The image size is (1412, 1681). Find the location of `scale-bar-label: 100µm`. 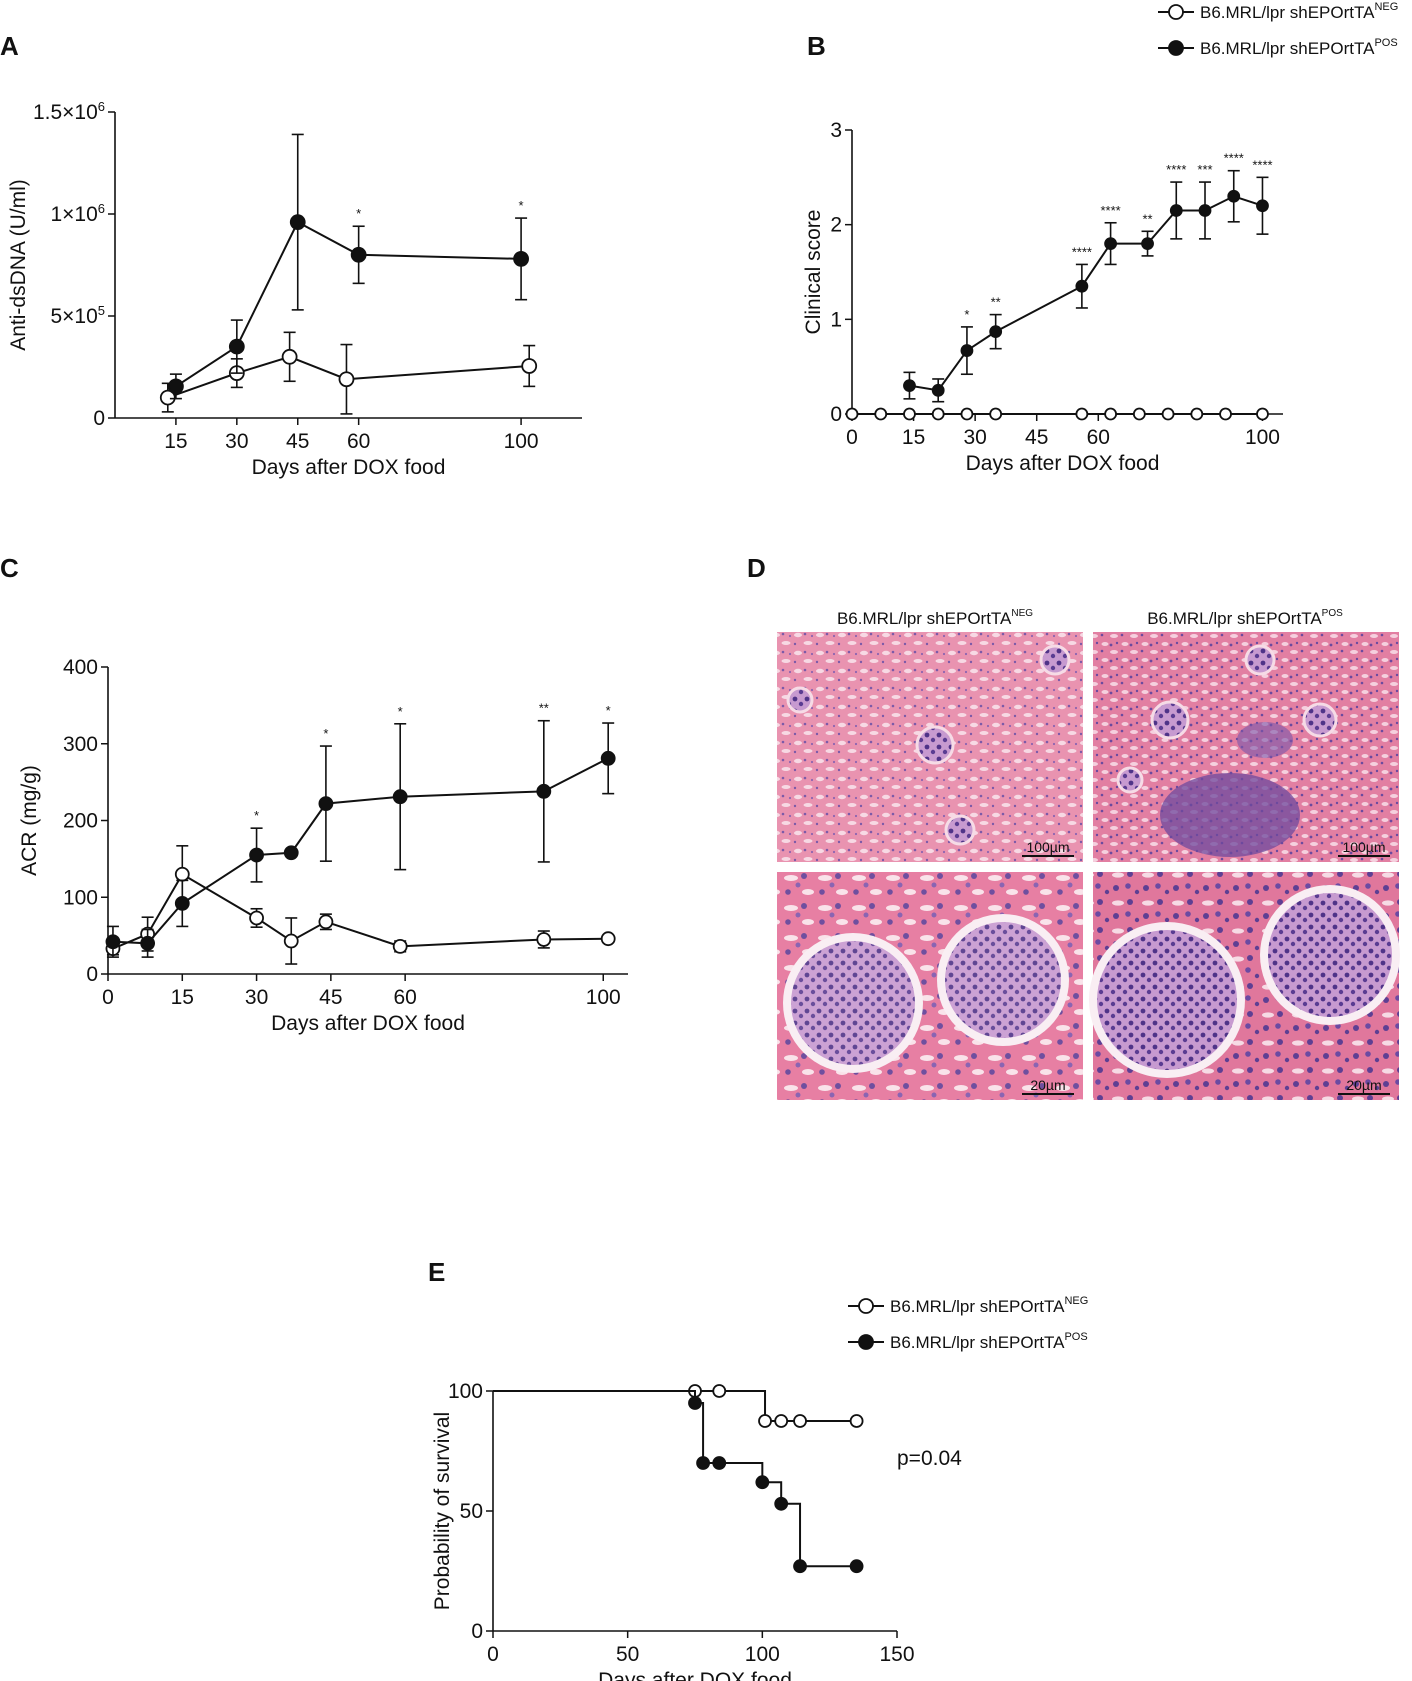

scale-bar-label: 100µm is located at coordinates (1047, 847).